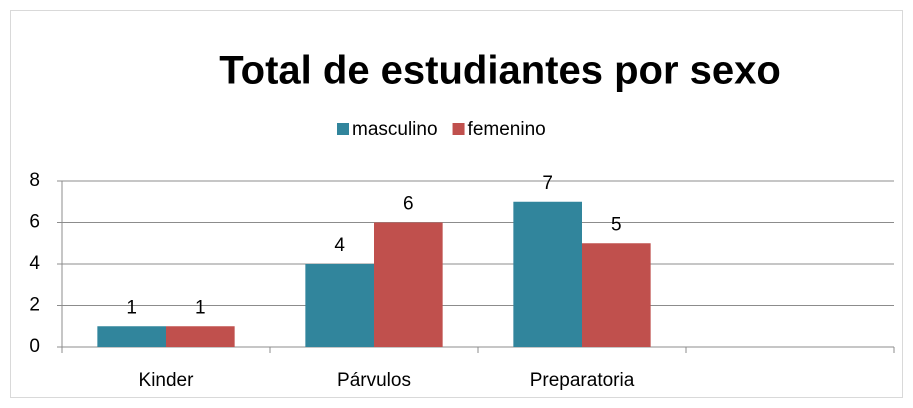 The image size is (913, 408). What do you see at coordinates (582, 380) in the screenshot?
I see `x-tick-label: Preparatoria` at bounding box center [582, 380].